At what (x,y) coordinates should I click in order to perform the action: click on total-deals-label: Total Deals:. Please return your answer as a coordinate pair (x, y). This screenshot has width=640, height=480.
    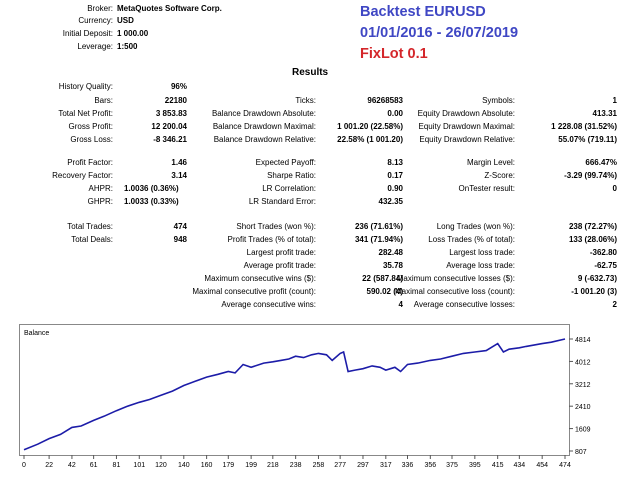
    Looking at the image, I should click on (92, 239).